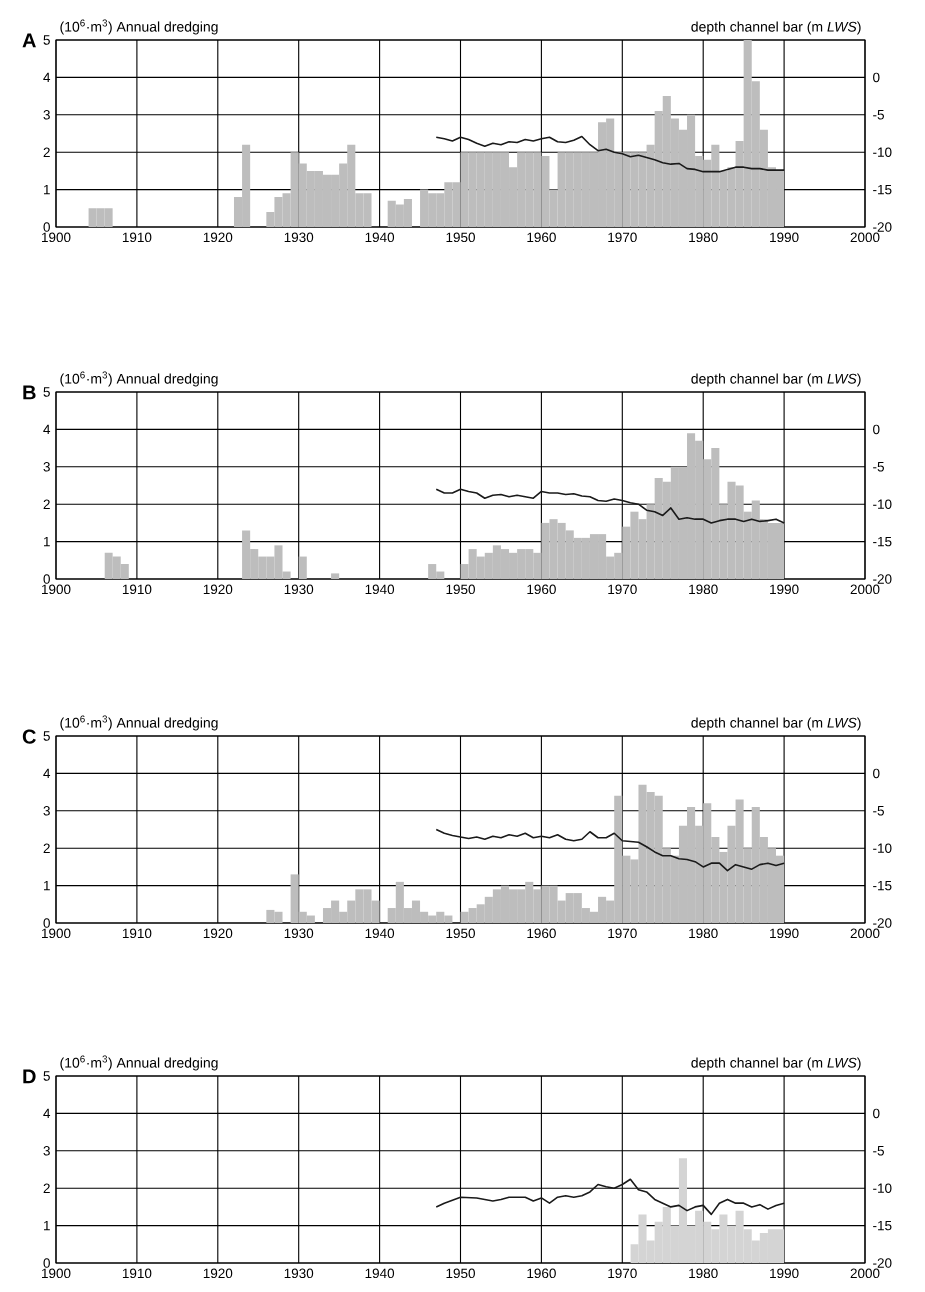 The width and height of the screenshot is (925, 1292). What do you see at coordinates (29, 736) in the screenshot?
I see `chart-title: C` at bounding box center [29, 736].